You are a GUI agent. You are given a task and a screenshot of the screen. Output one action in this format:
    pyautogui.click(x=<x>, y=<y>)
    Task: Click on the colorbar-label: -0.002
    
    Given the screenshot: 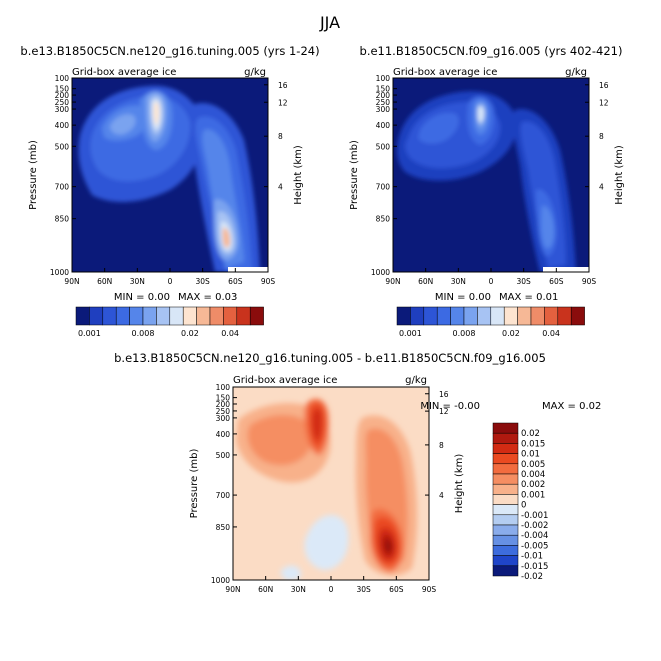 What is the action you would take?
    pyautogui.click(x=534, y=526)
    